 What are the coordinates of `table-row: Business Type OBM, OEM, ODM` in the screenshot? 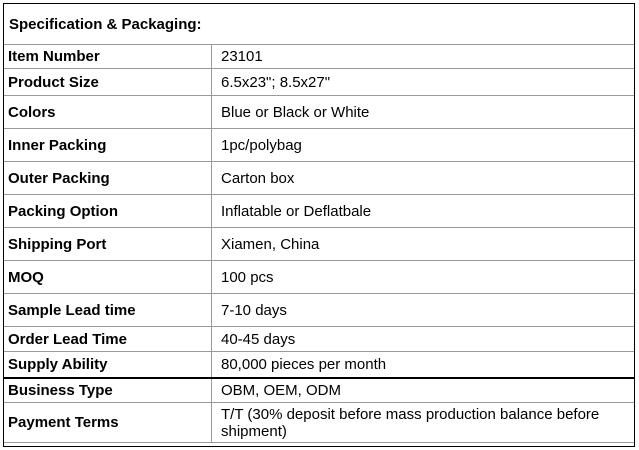 It's located at (319, 389).